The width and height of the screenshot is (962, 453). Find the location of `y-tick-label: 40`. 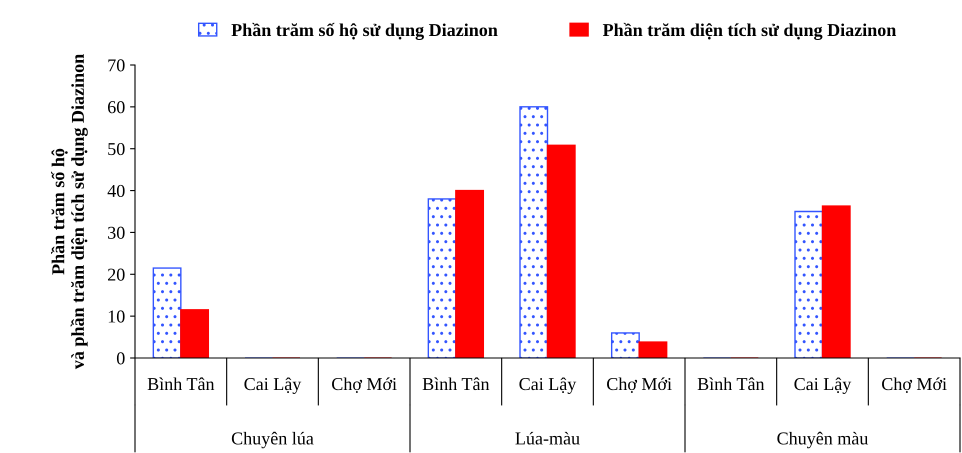

y-tick-label: 40 is located at coordinates (116, 191).